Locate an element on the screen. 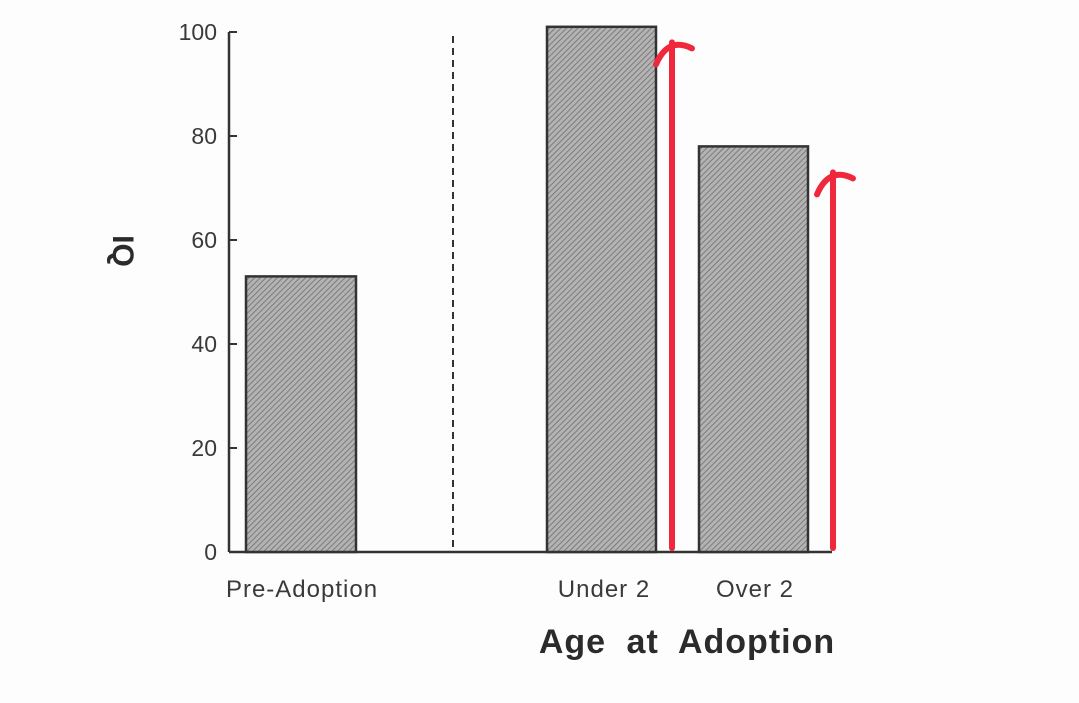 The width and height of the screenshot is (1079, 703). category-label: Under 2 is located at coordinates (604, 589).